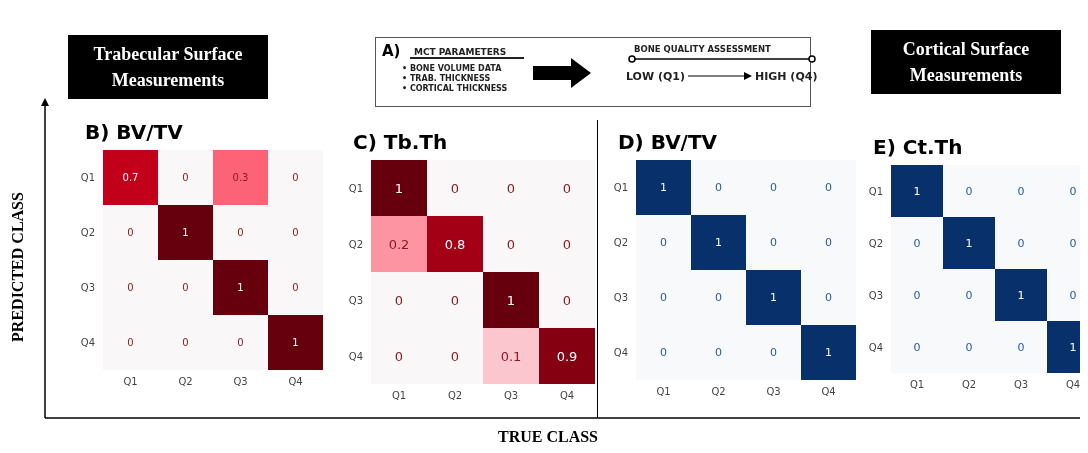 This screenshot has width=1088, height=453. I want to click on chart-title: E) Ct.Th, so click(918, 148).